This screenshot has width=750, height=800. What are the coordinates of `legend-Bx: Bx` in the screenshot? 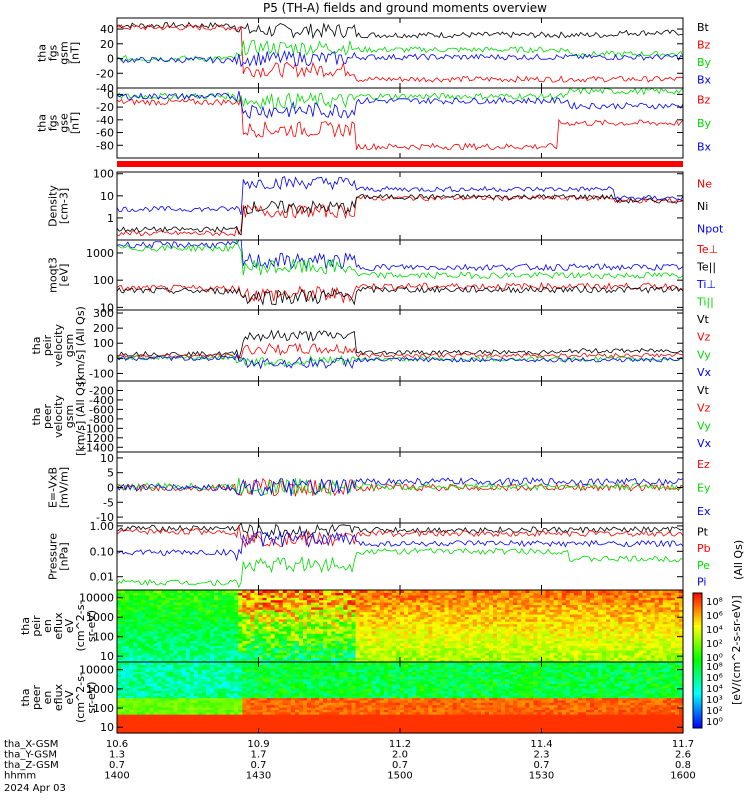 It's located at (704, 79).